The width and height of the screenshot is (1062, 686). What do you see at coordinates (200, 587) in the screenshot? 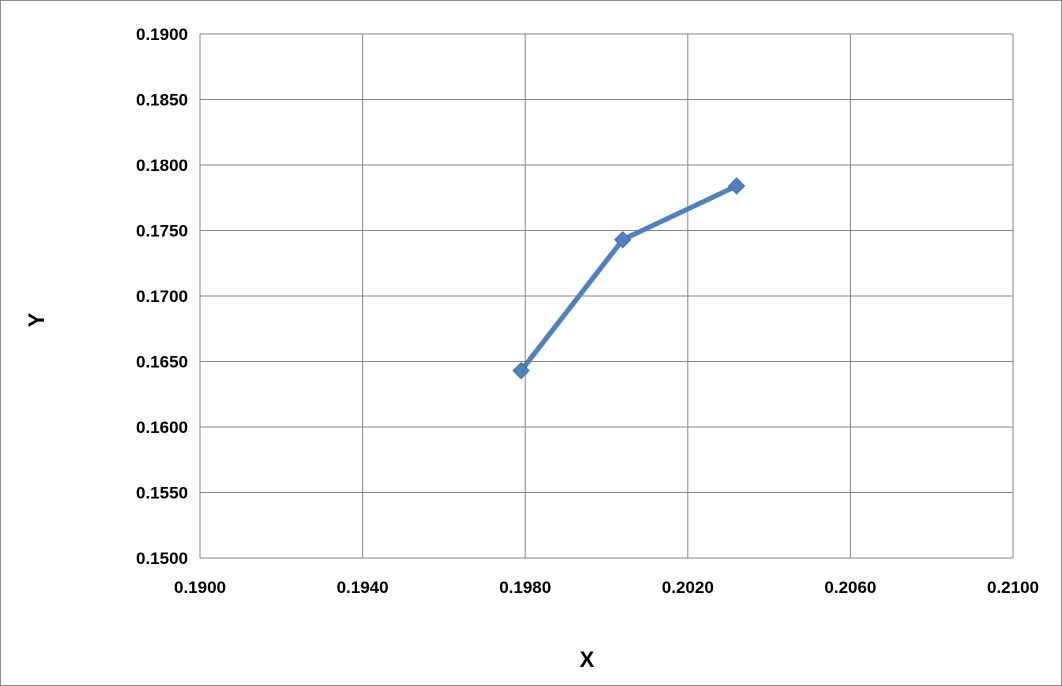
I see `x-tick-label: 0.1900` at bounding box center [200, 587].